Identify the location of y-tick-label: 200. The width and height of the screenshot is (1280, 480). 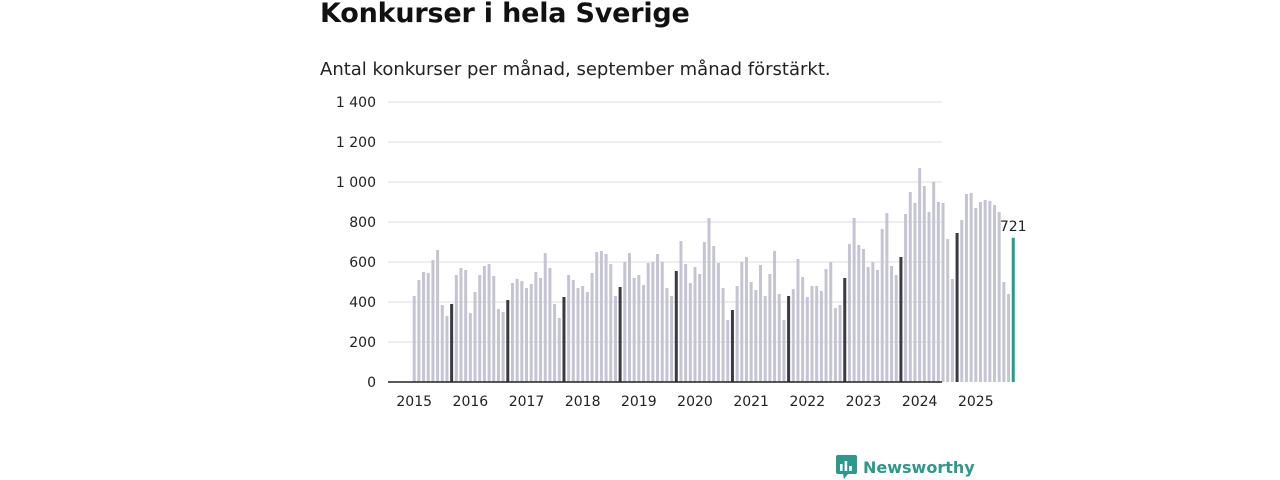
(362, 343).